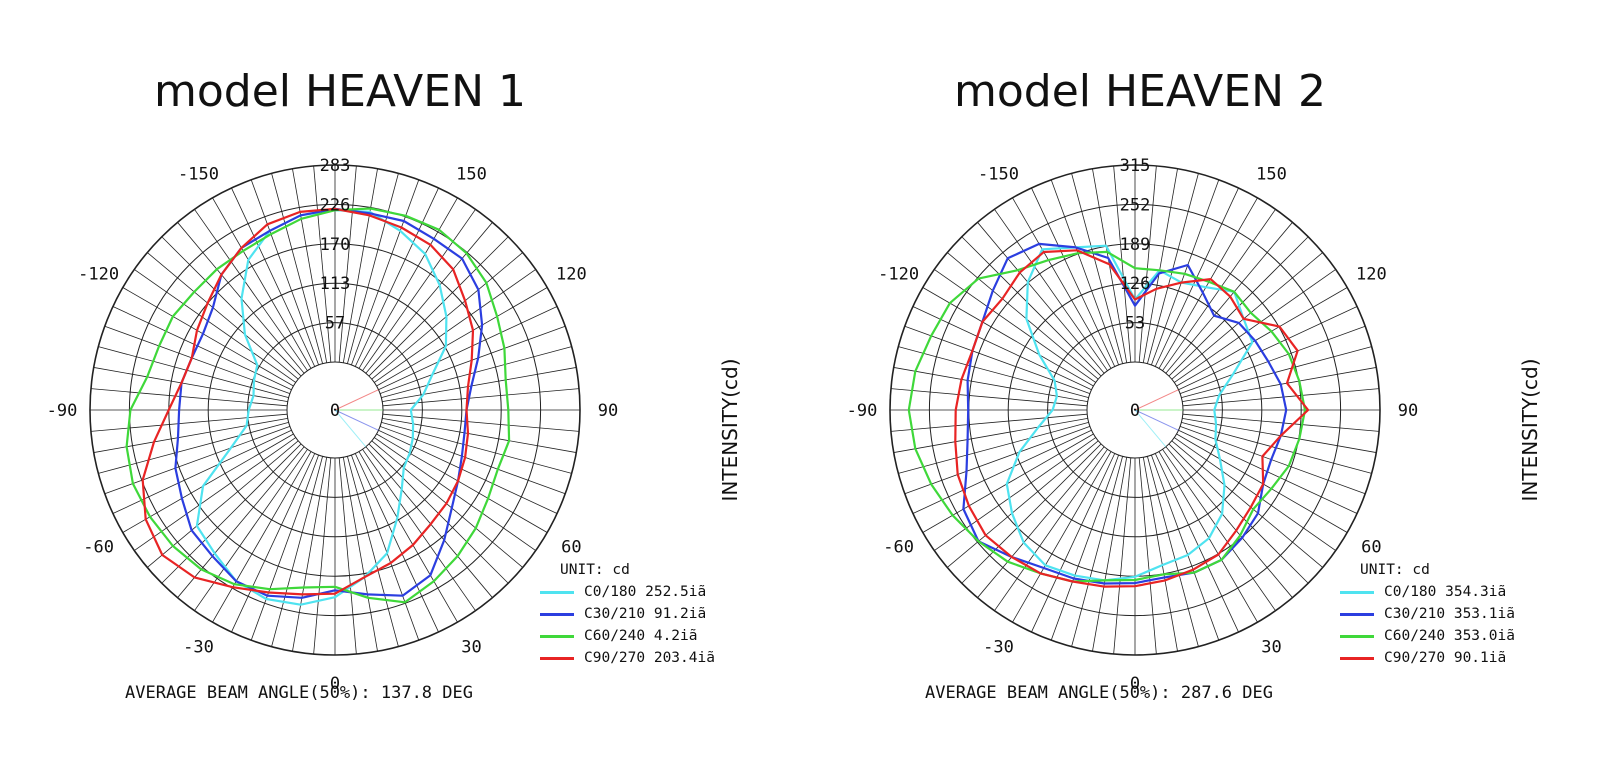 The image size is (1600, 763). Describe the element at coordinates (1135, 166) in the screenshot. I see `ring-label: 315` at that location.